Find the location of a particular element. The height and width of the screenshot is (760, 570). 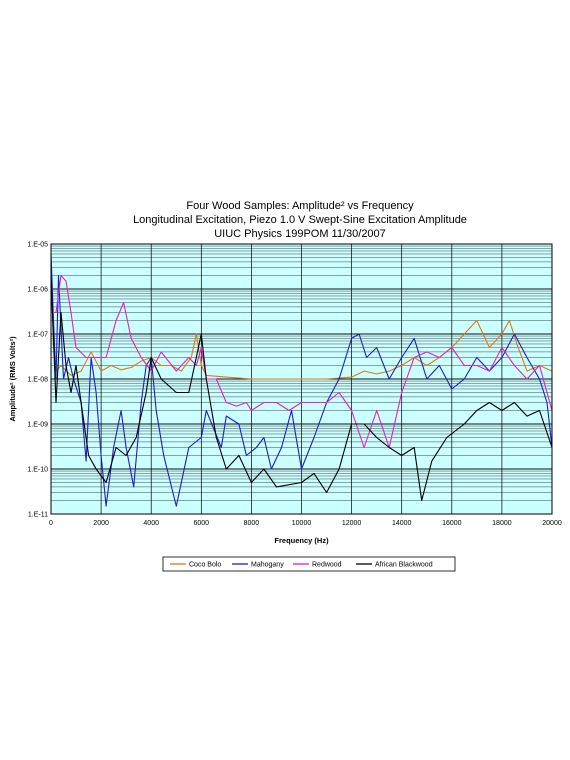

y-tick-label: 1.E-10 is located at coordinates (37, 470).